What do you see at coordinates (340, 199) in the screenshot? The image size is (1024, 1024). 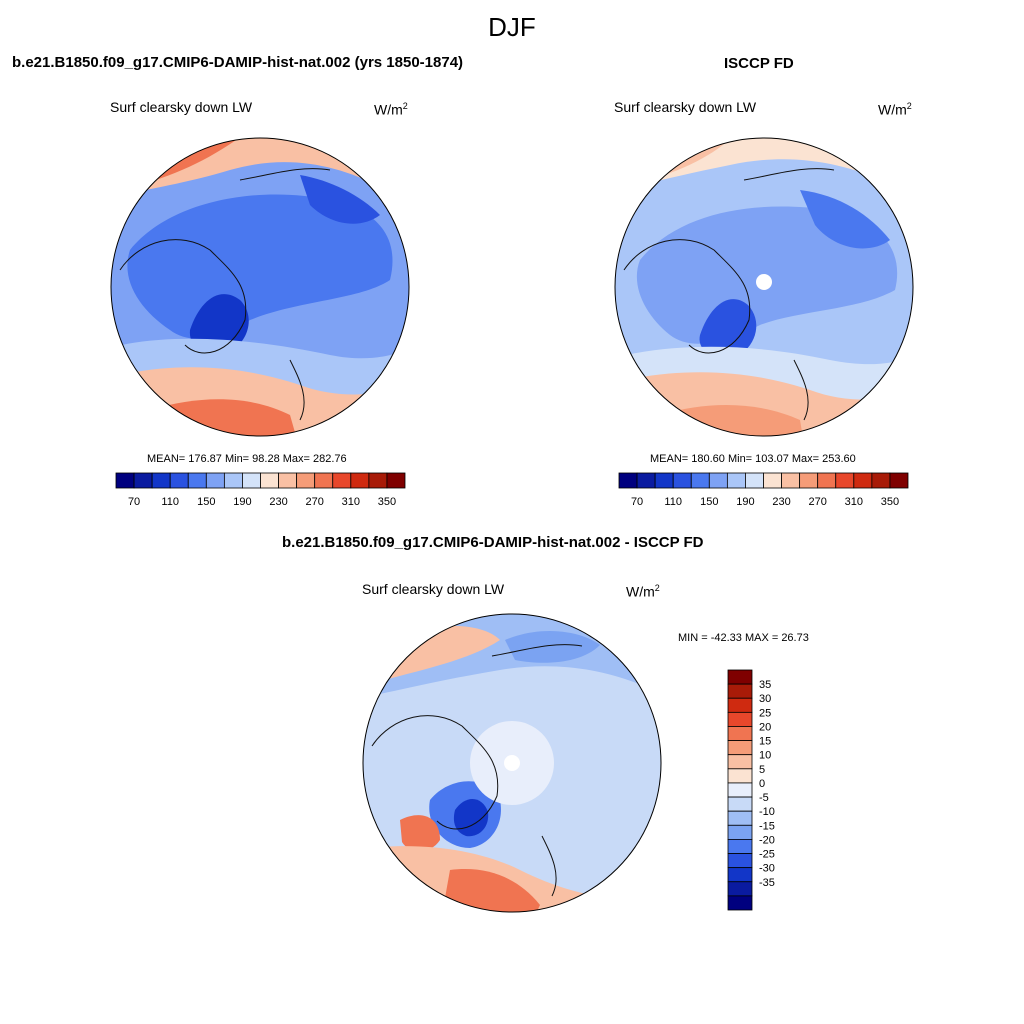 I see `map-field-cold-siberia` at bounding box center [340, 199].